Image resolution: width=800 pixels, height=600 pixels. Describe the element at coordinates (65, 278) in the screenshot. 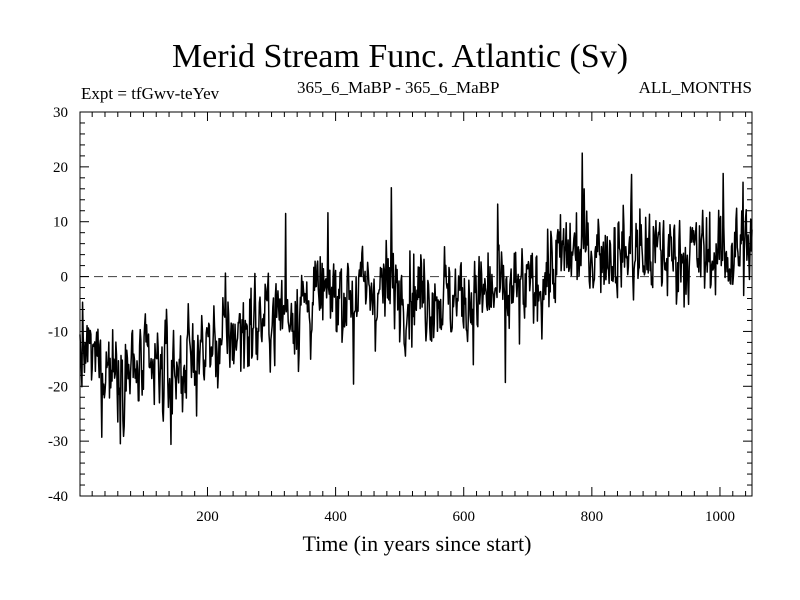

I see `y-tick-label: 0` at that location.